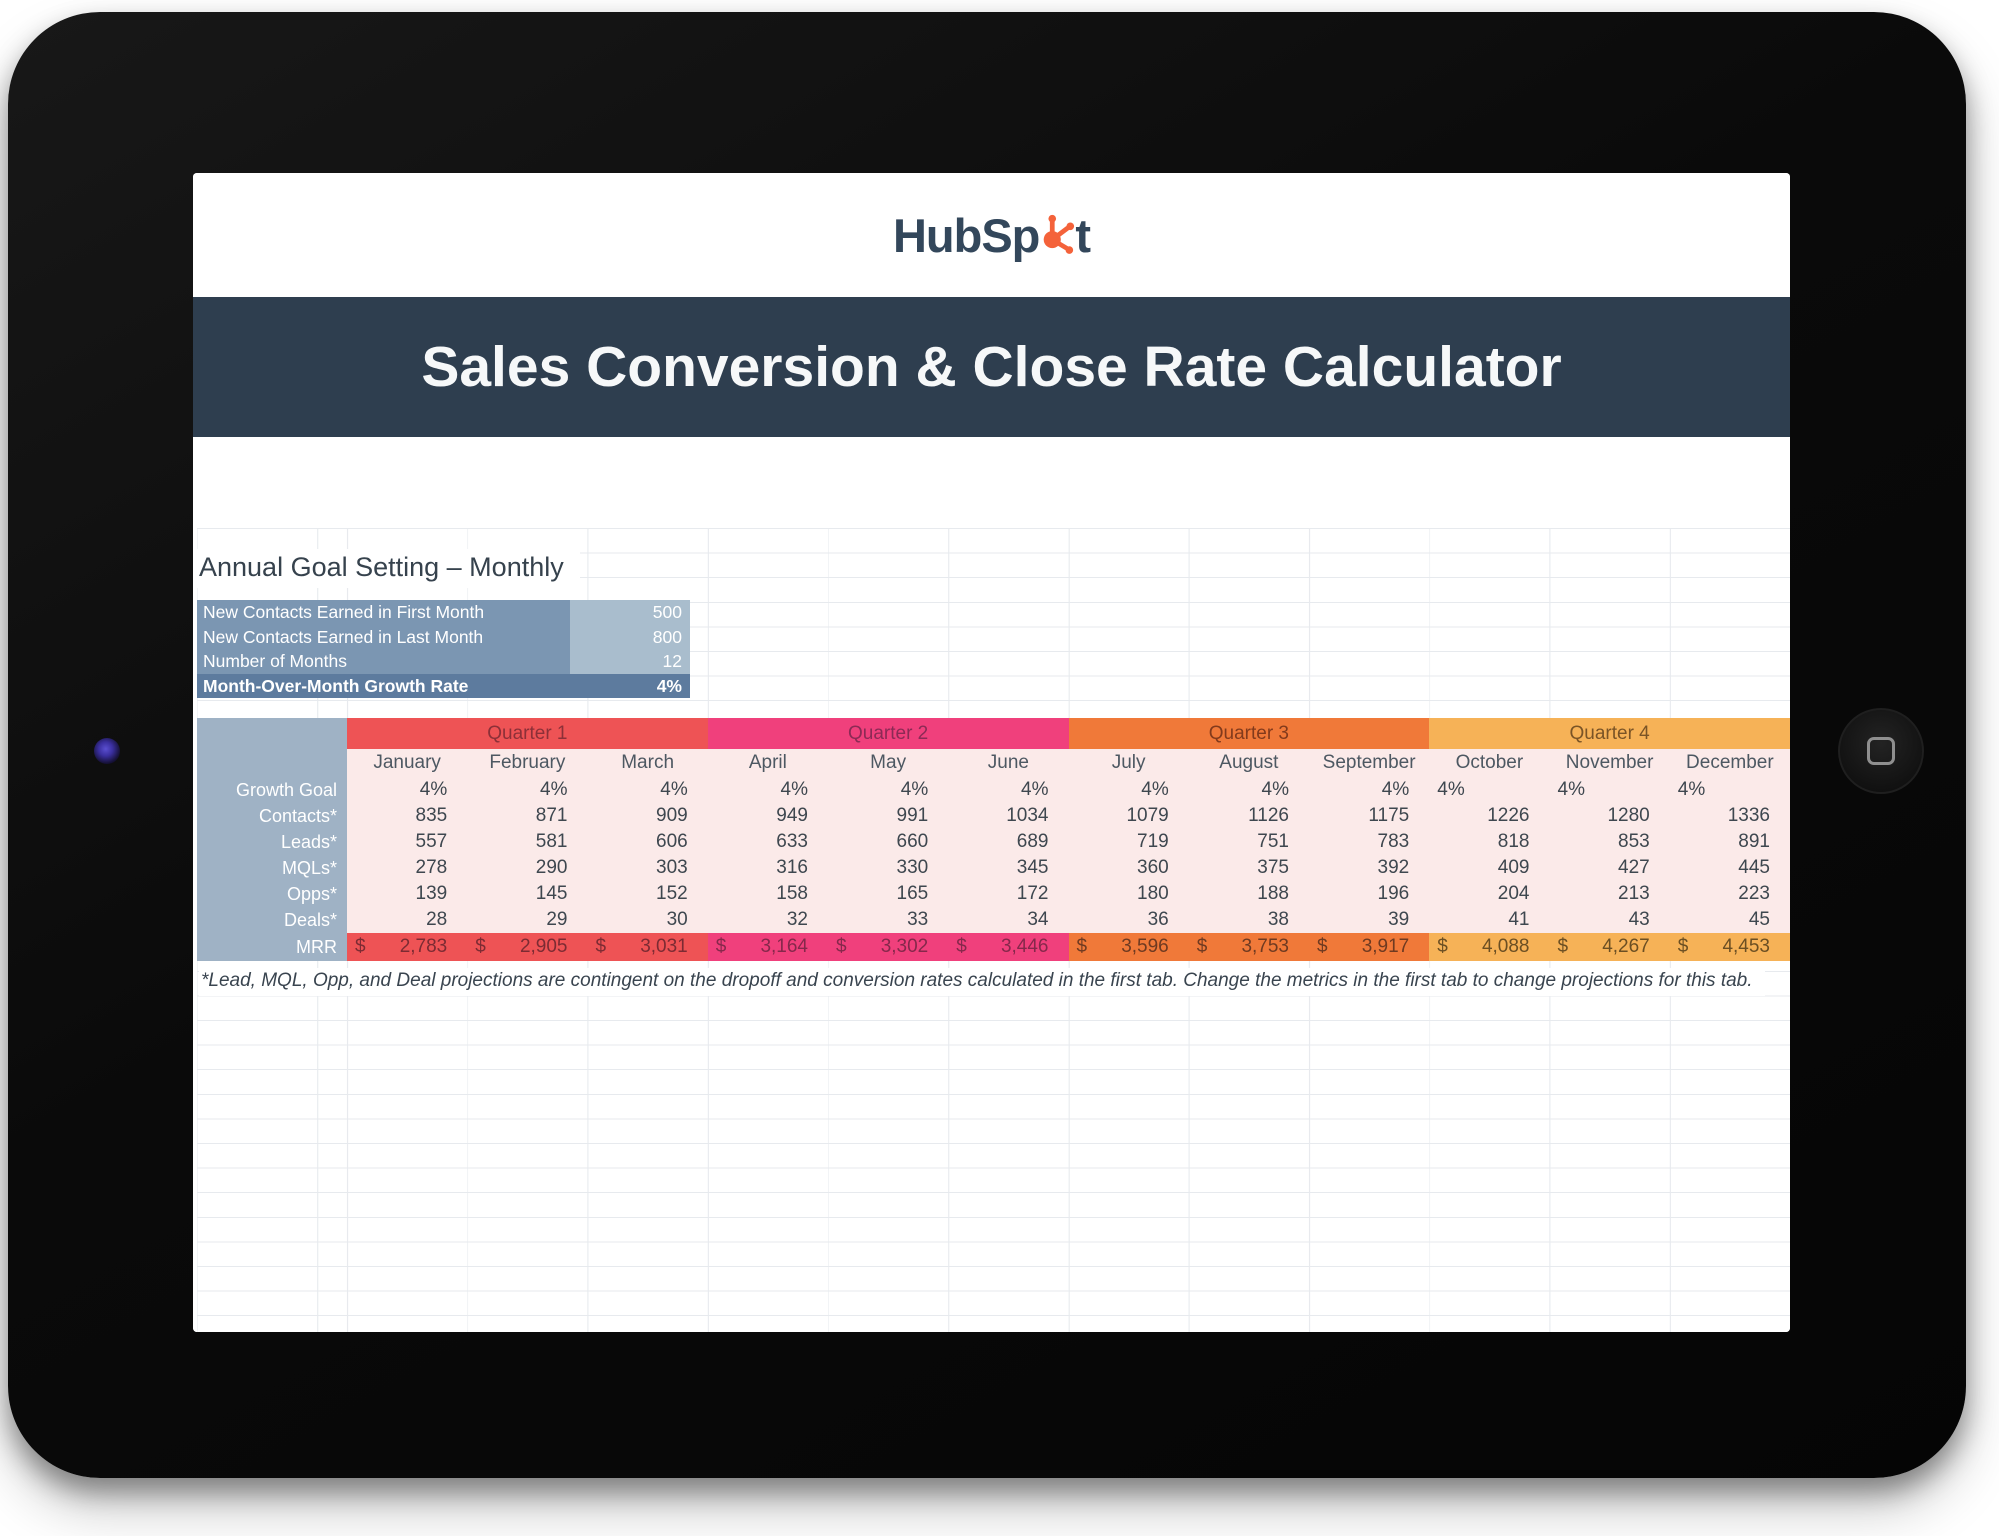 The height and width of the screenshot is (1536, 1999). I want to click on data-cell: 41, so click(1489, 920).